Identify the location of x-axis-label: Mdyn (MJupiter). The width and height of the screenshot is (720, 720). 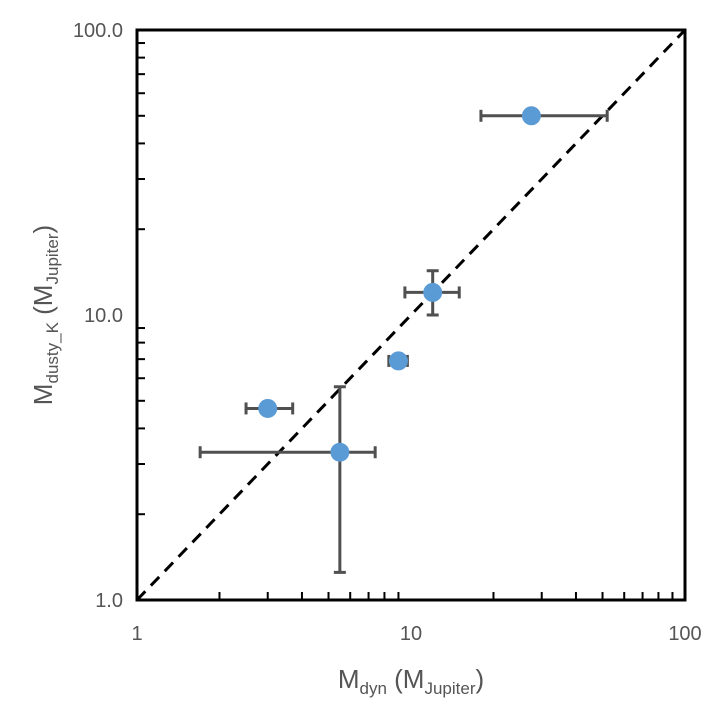
(411, 681).